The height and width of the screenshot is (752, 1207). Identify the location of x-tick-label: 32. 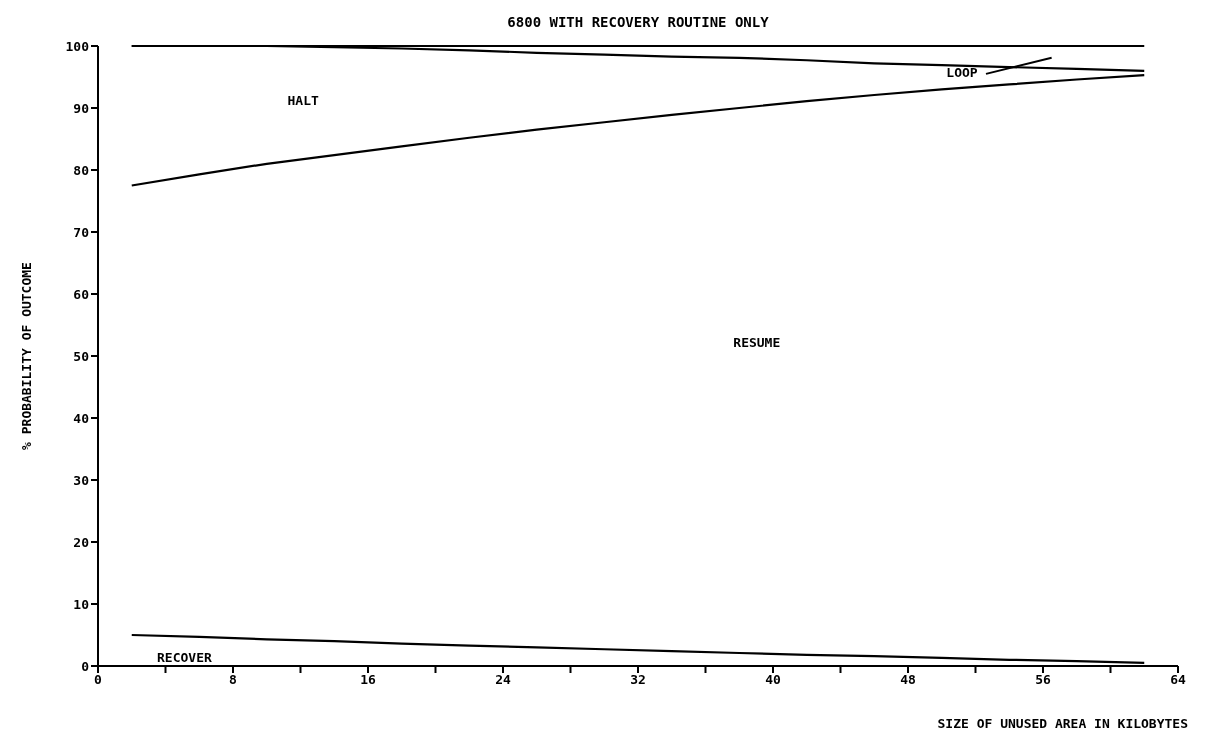
(638, 680).